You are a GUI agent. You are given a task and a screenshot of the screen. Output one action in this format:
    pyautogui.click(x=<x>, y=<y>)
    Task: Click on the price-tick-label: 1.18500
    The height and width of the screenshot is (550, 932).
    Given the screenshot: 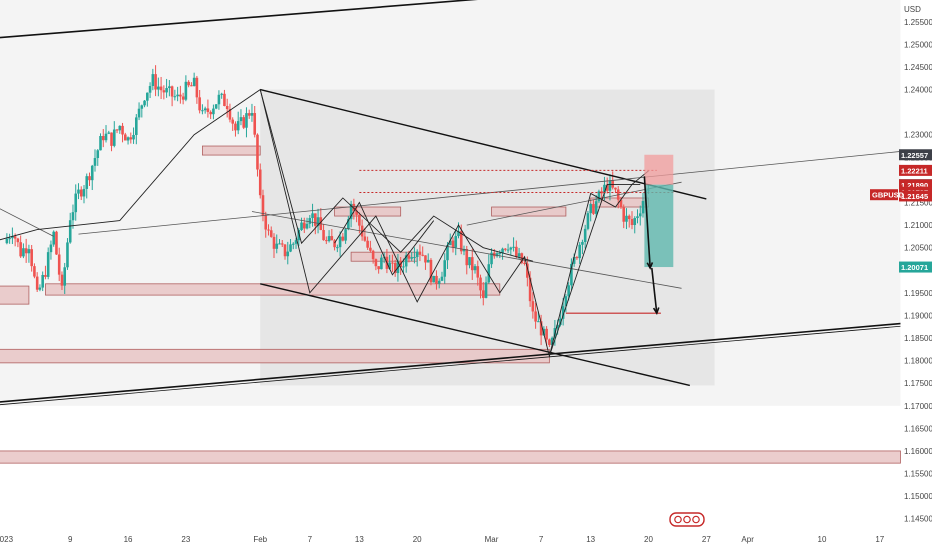 What is the action you would take?
    pyautogui.click(x=918, y=338)
    